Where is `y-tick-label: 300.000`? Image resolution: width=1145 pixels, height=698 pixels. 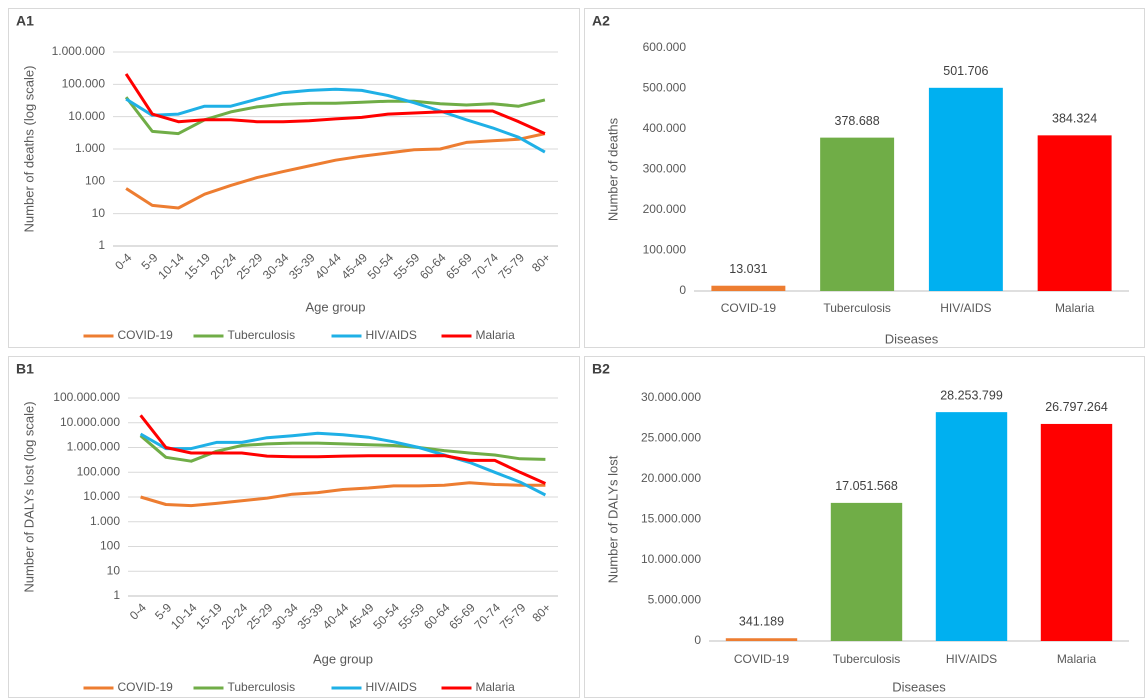
y-tick-label: 300.000 is located at coordinates (665, 169).